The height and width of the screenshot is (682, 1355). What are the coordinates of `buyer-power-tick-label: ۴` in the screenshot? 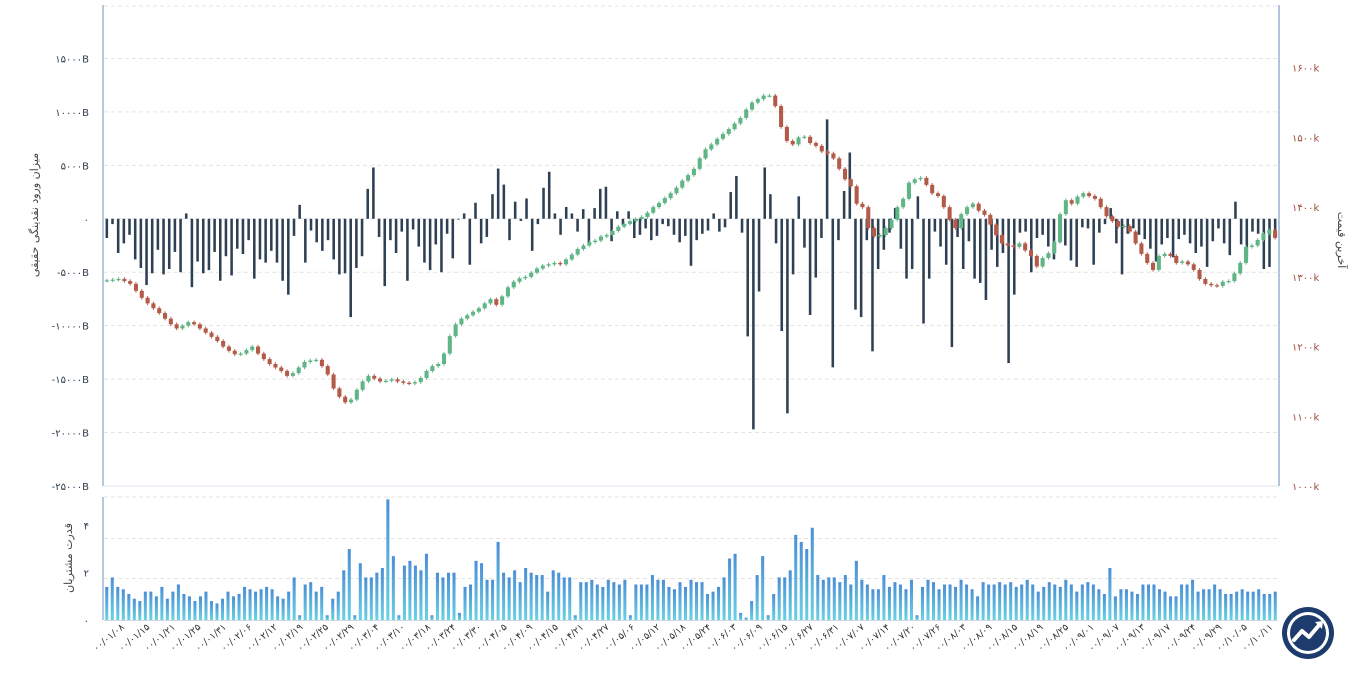 It's located at (86, 526).